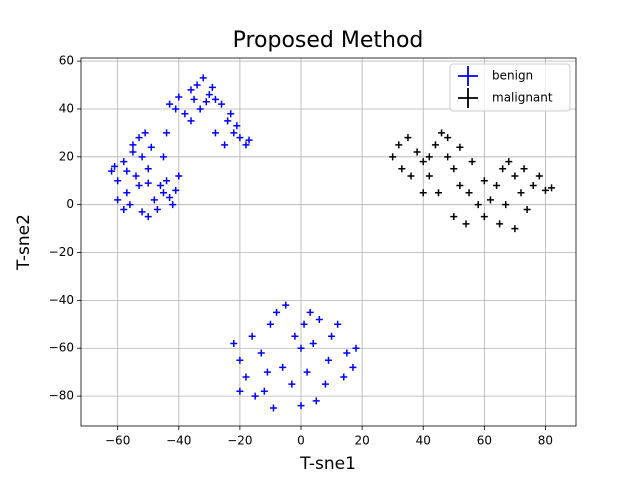 This screenshot has width=640, height=484. What do you see at coordinates (61, 348) in the screenshot?
I see `y-tick-label: −60` at bounding box center [61, 348].